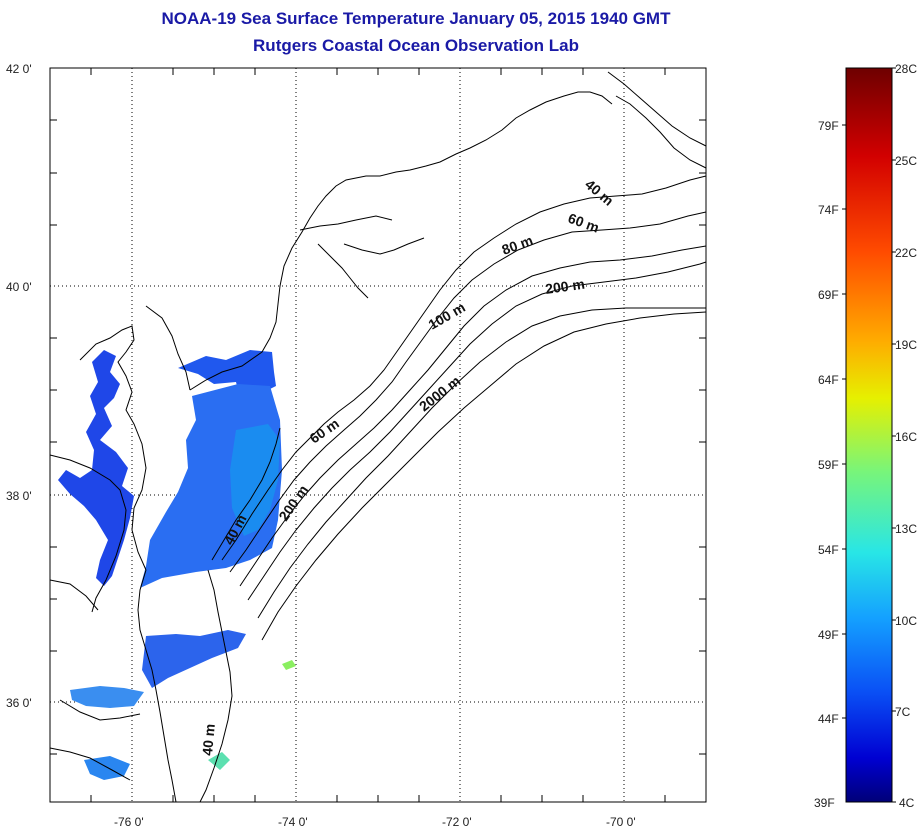  What do you see at coordinates (19, 287) in the screenshot?
I see `lat-label: 40 0'` at bounding box center [19, 287].